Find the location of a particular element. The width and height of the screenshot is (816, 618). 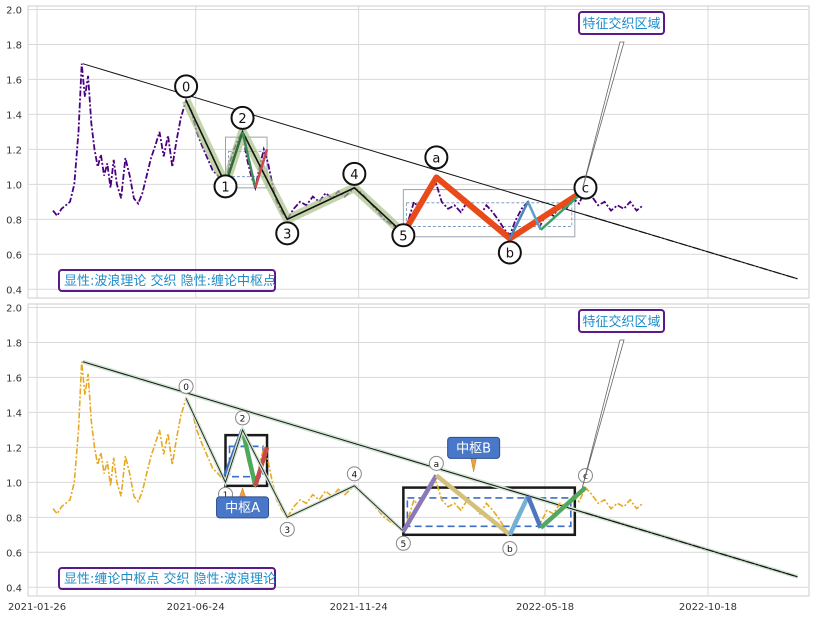

legend-box: 显性:波浪理论 交织 隐性:缠论中枢点 is located at coordinates (167, 280).